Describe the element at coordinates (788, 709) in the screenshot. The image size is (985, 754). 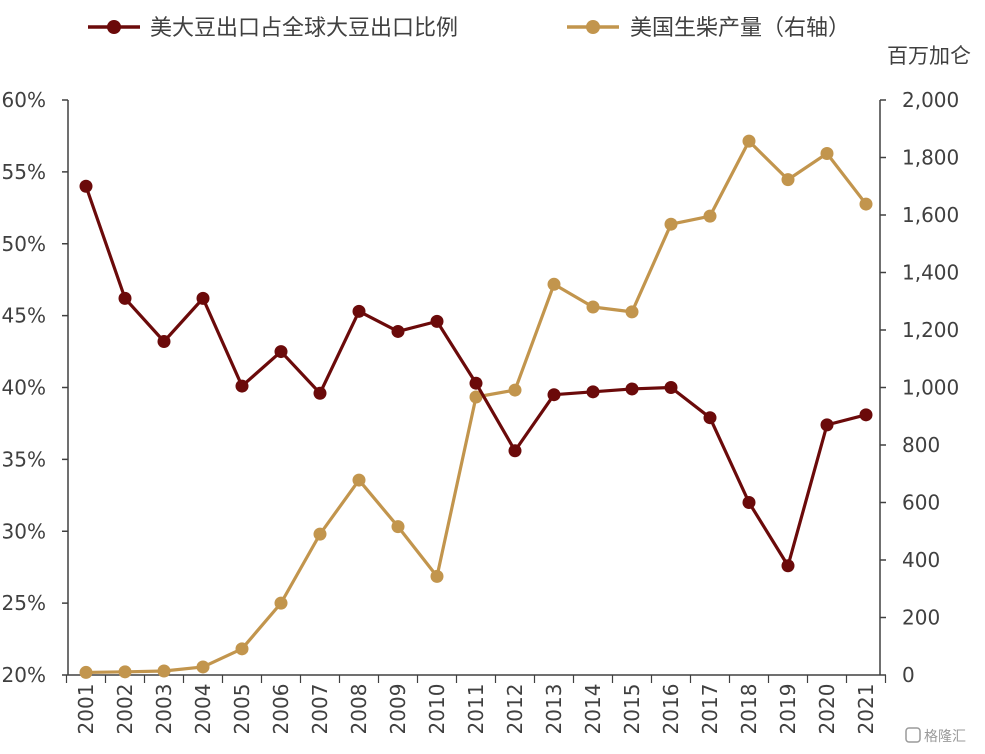
I see `x-tick-label: 2019` at that location.